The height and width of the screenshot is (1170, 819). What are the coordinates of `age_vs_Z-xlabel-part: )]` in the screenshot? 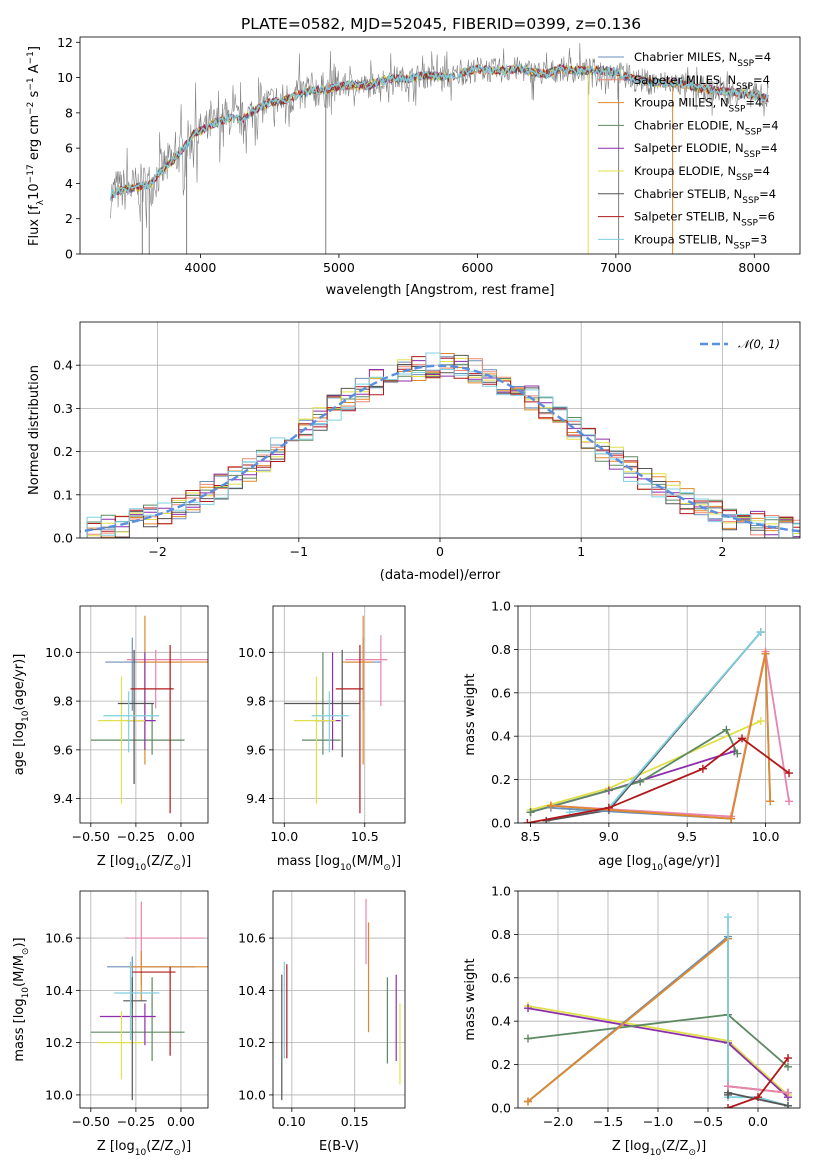 It's located at (186, 861).